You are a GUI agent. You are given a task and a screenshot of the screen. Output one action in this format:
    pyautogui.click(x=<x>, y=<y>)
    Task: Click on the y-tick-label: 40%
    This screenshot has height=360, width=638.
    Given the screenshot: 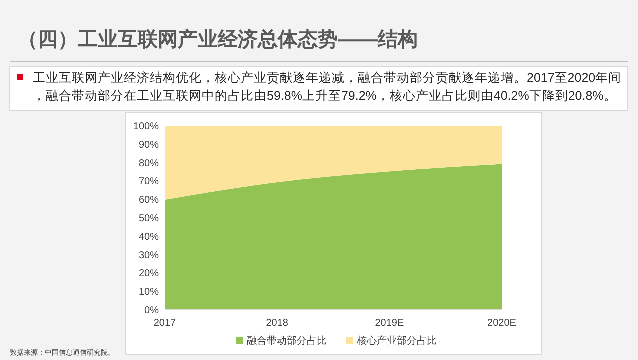 What is the action you would take?
    pyautogui.click(x=149, y=237)
    